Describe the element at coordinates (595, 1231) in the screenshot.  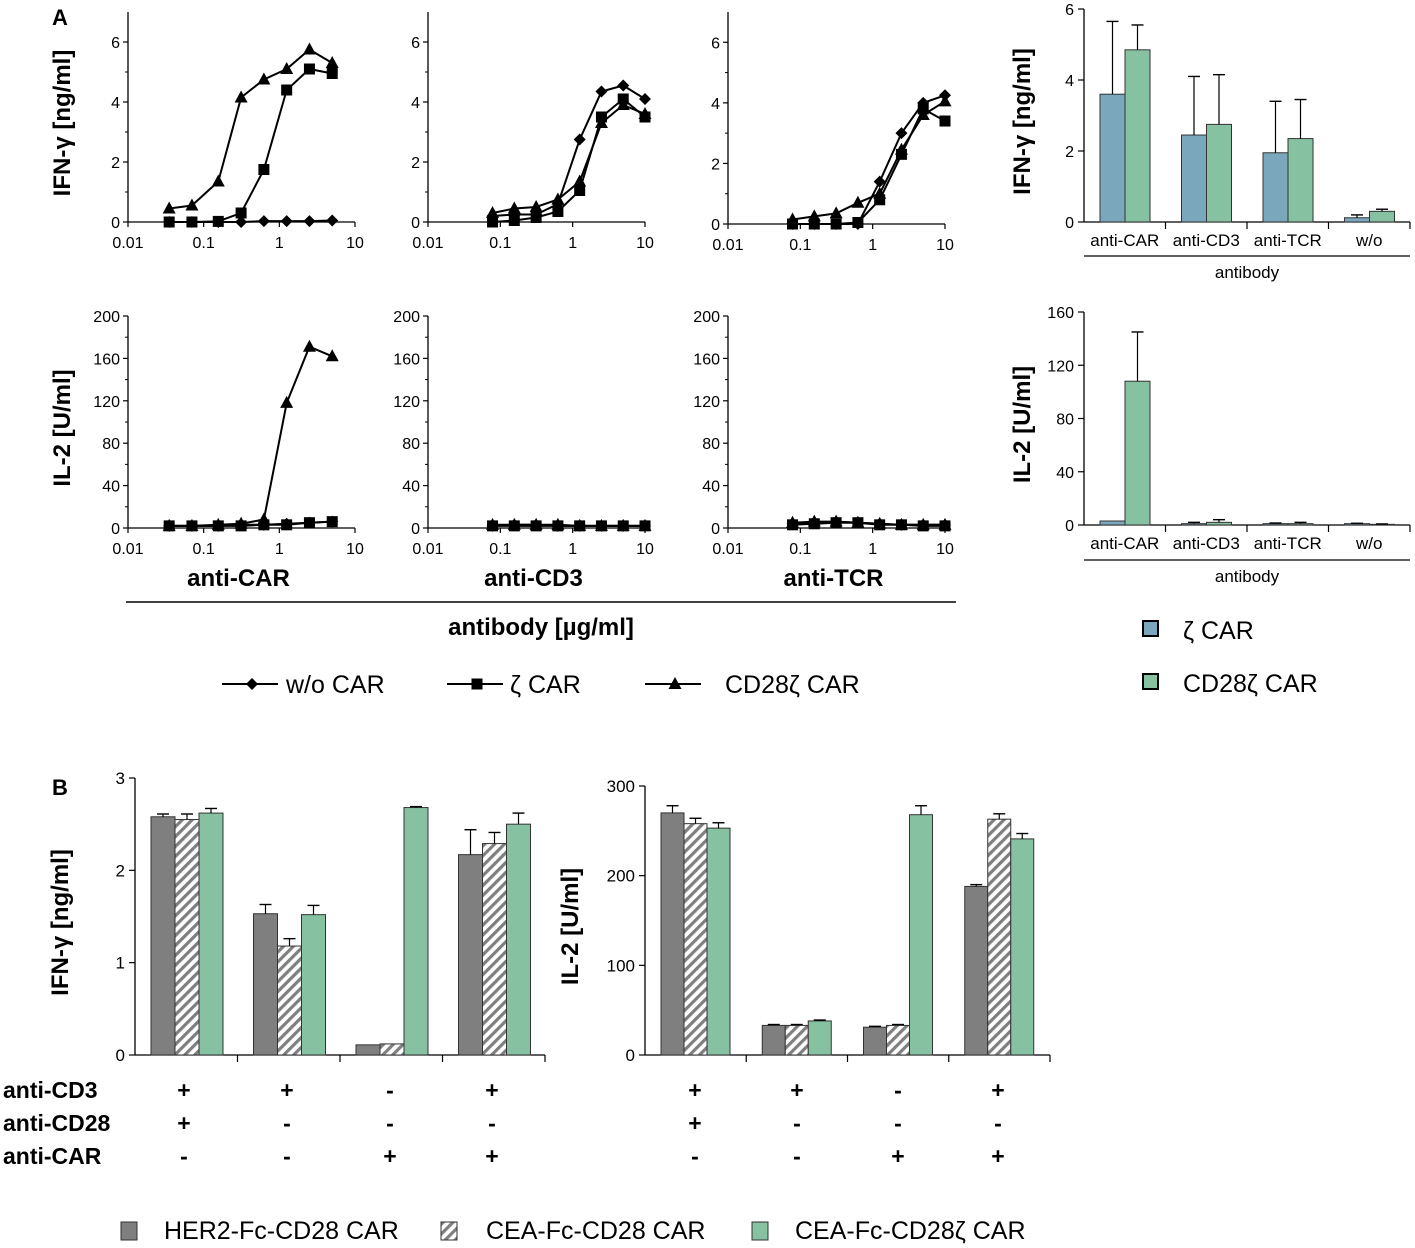
I see `legend-label: CEA-Fc-CD28 CAR` at that location.